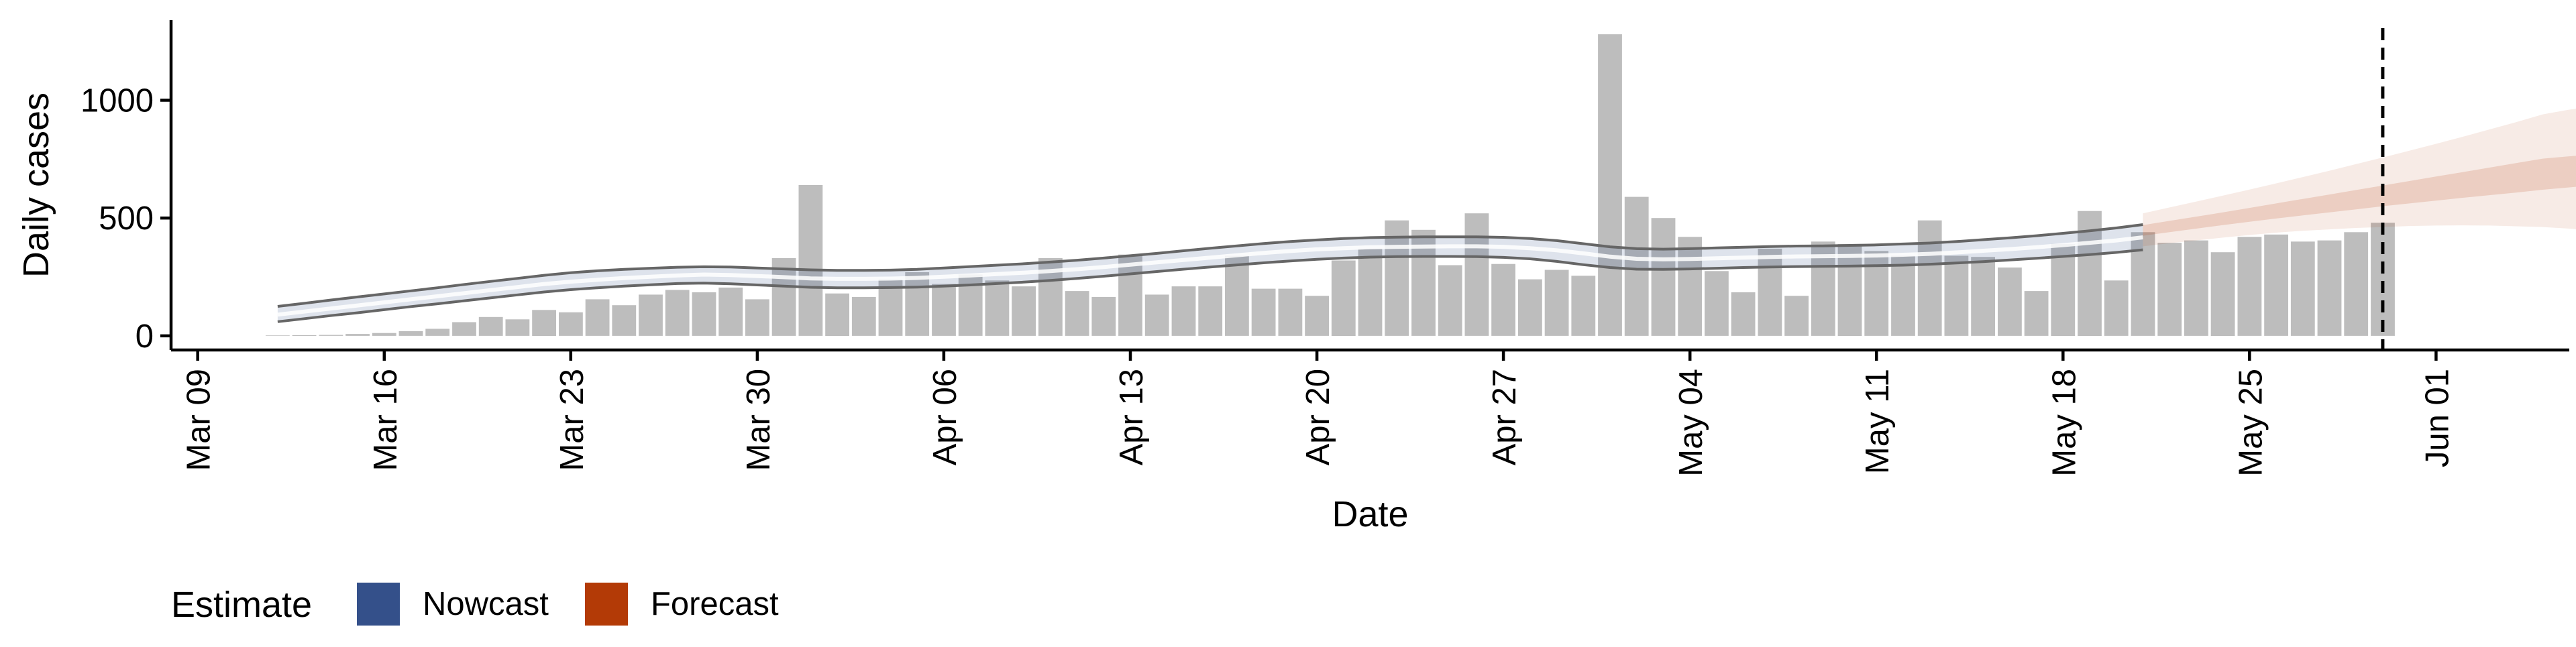 The width and height of the screenshot is (2576, 647). Describe the element at coordinates (378, 604) in the screenshot. I see `legend-key-nowcast` at that location.